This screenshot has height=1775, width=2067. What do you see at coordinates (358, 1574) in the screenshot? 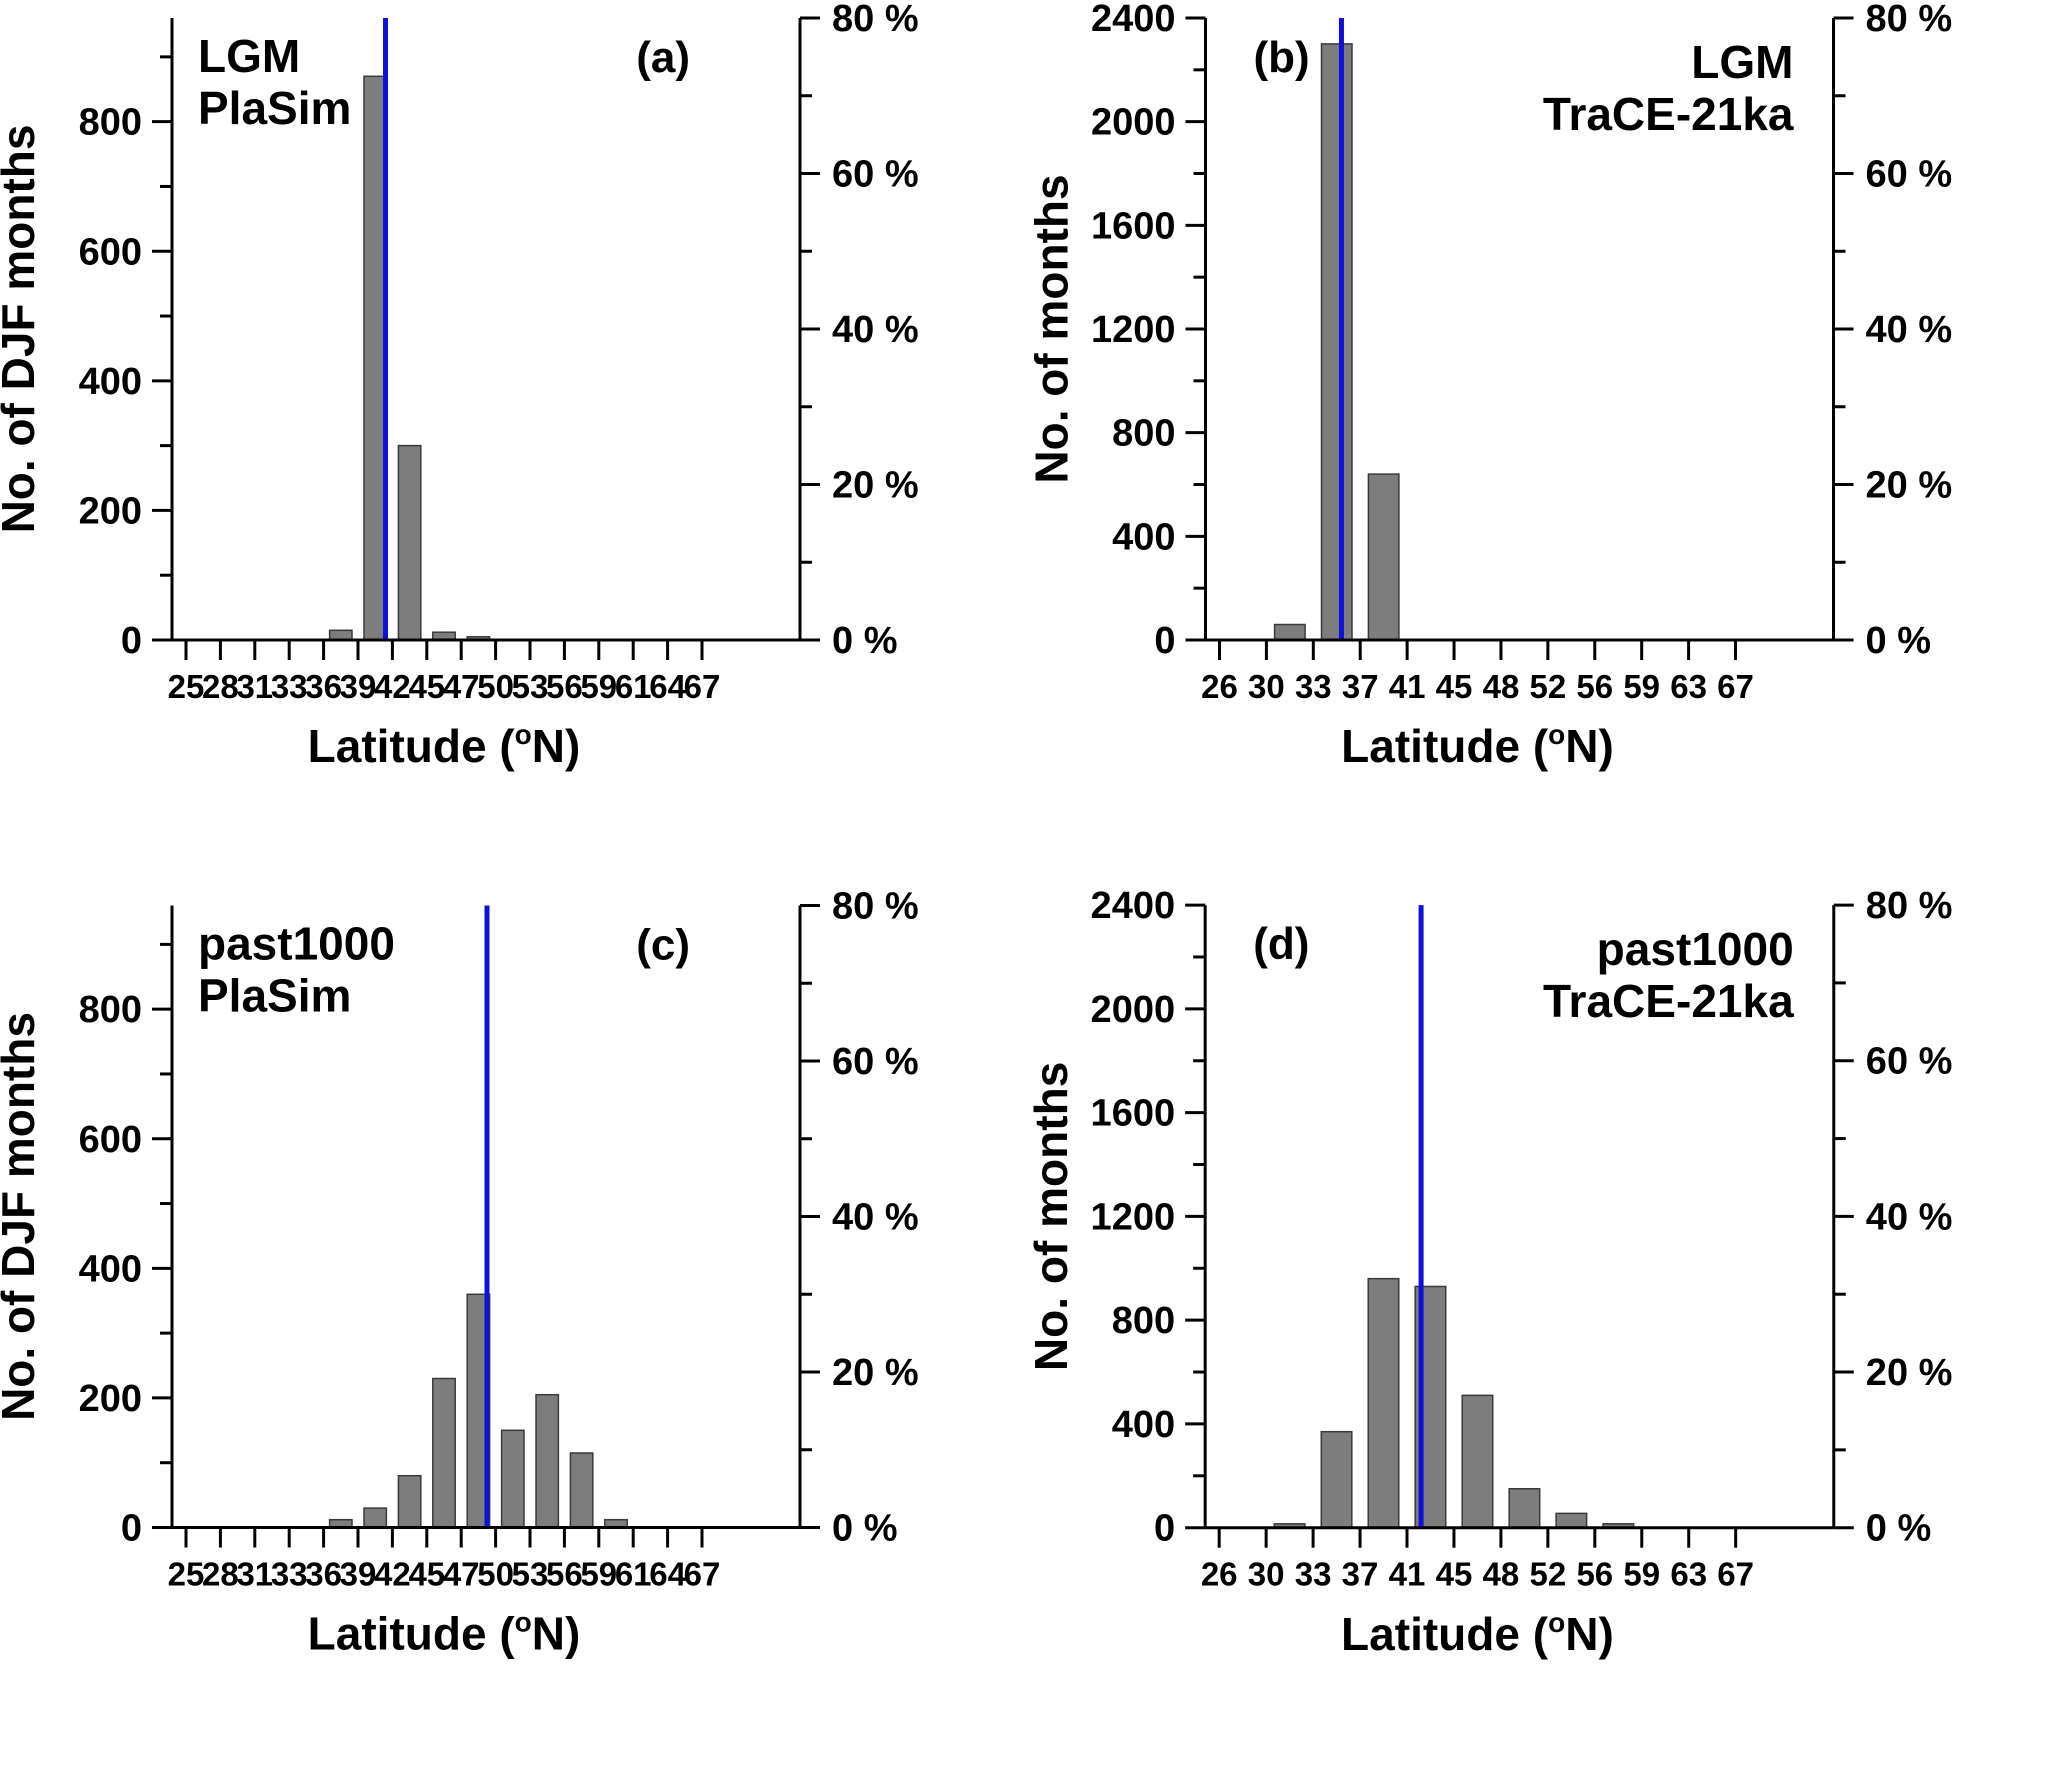
I see `x-tick-label: 39` at bounding box center [358, 1574].